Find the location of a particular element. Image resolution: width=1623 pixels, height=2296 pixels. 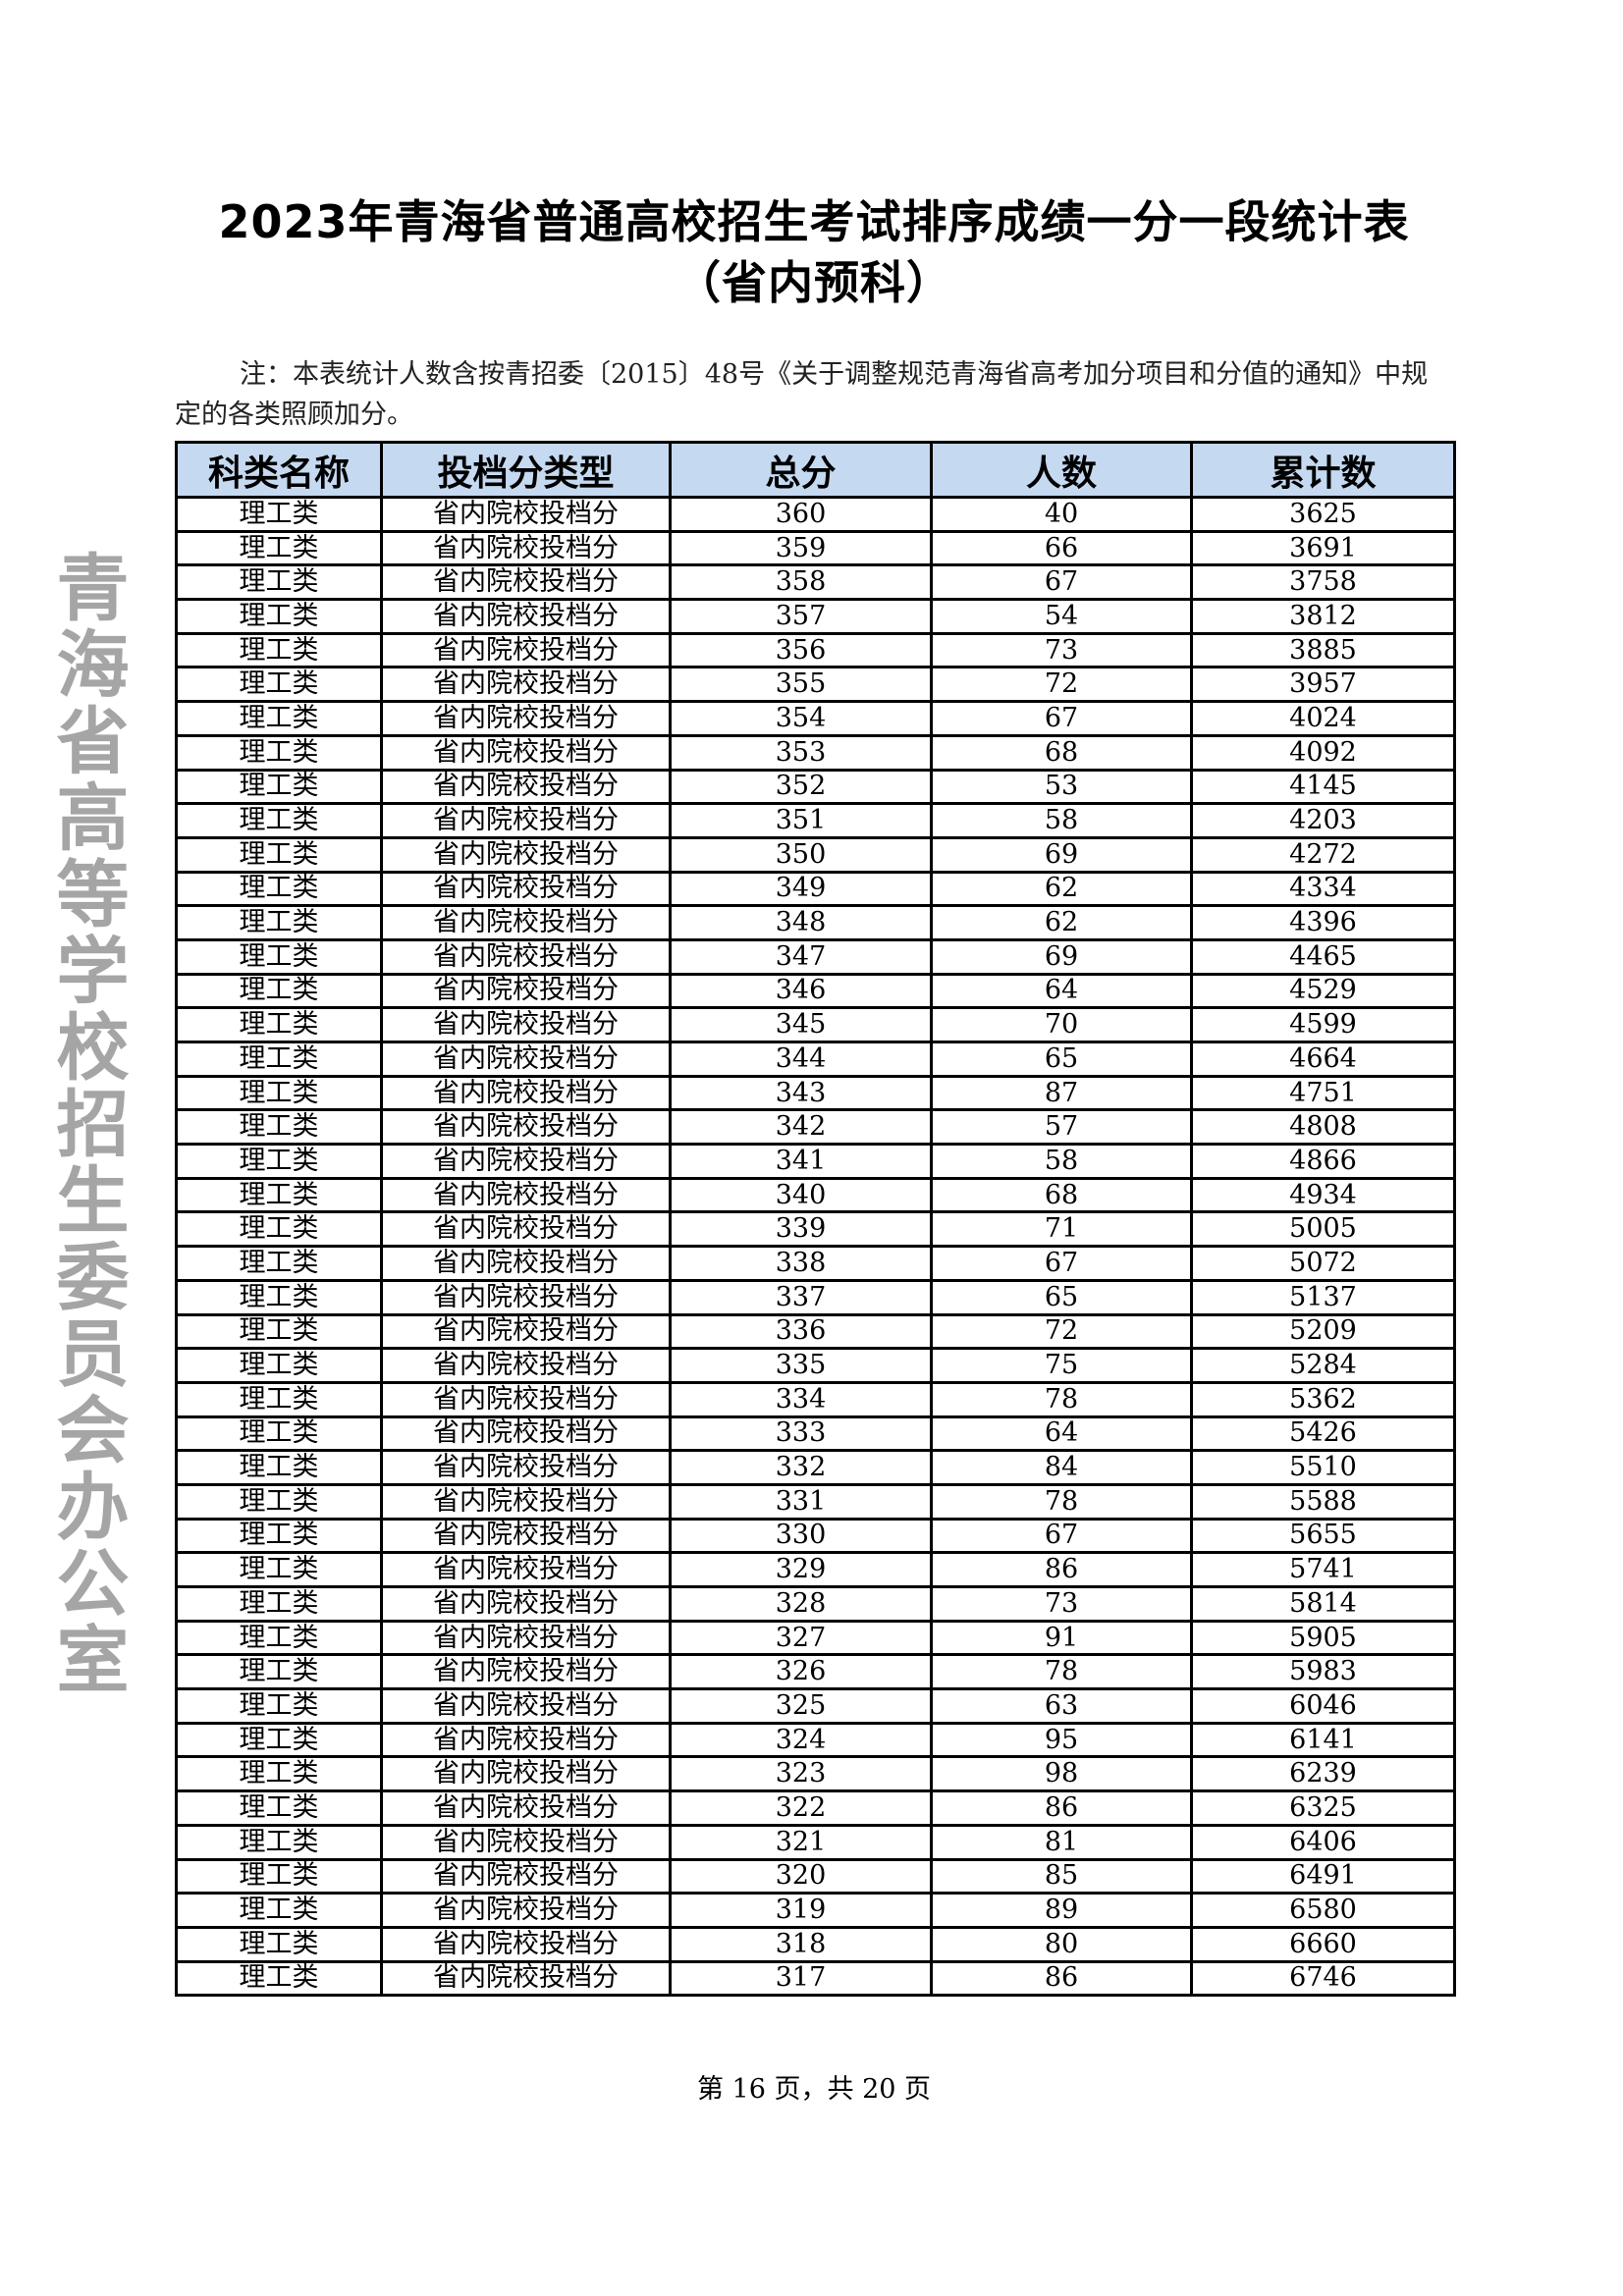

cell-score: 334 is located at coordinates (801, 1399).